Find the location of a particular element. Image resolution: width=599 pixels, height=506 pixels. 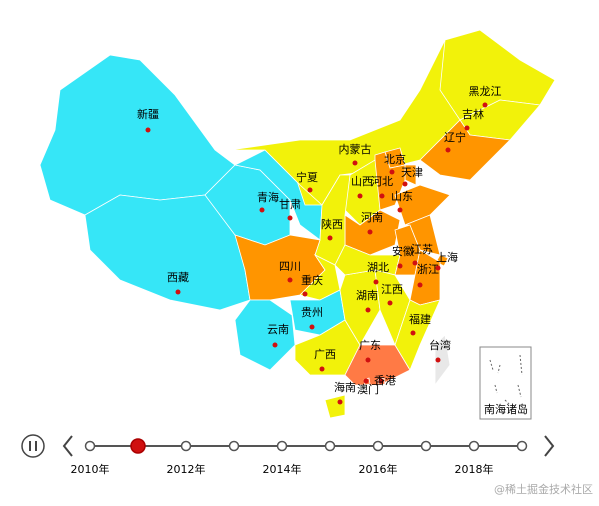

region-label: 天津 is located at coordinates (412, 172).